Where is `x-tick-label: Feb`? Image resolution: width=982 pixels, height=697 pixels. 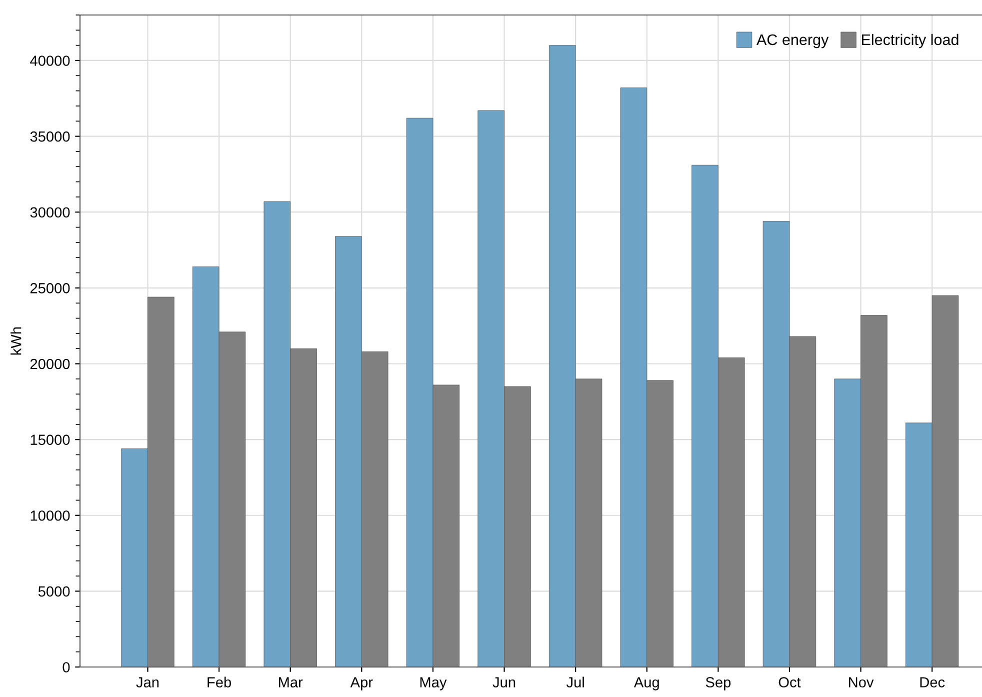 x-tick-label: Feb is located at coordinates (219, 682).